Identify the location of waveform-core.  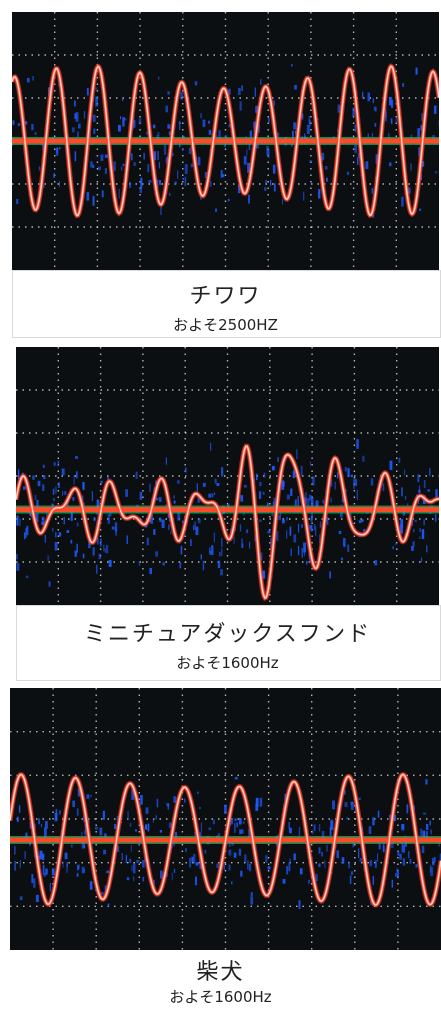
(225, 141).